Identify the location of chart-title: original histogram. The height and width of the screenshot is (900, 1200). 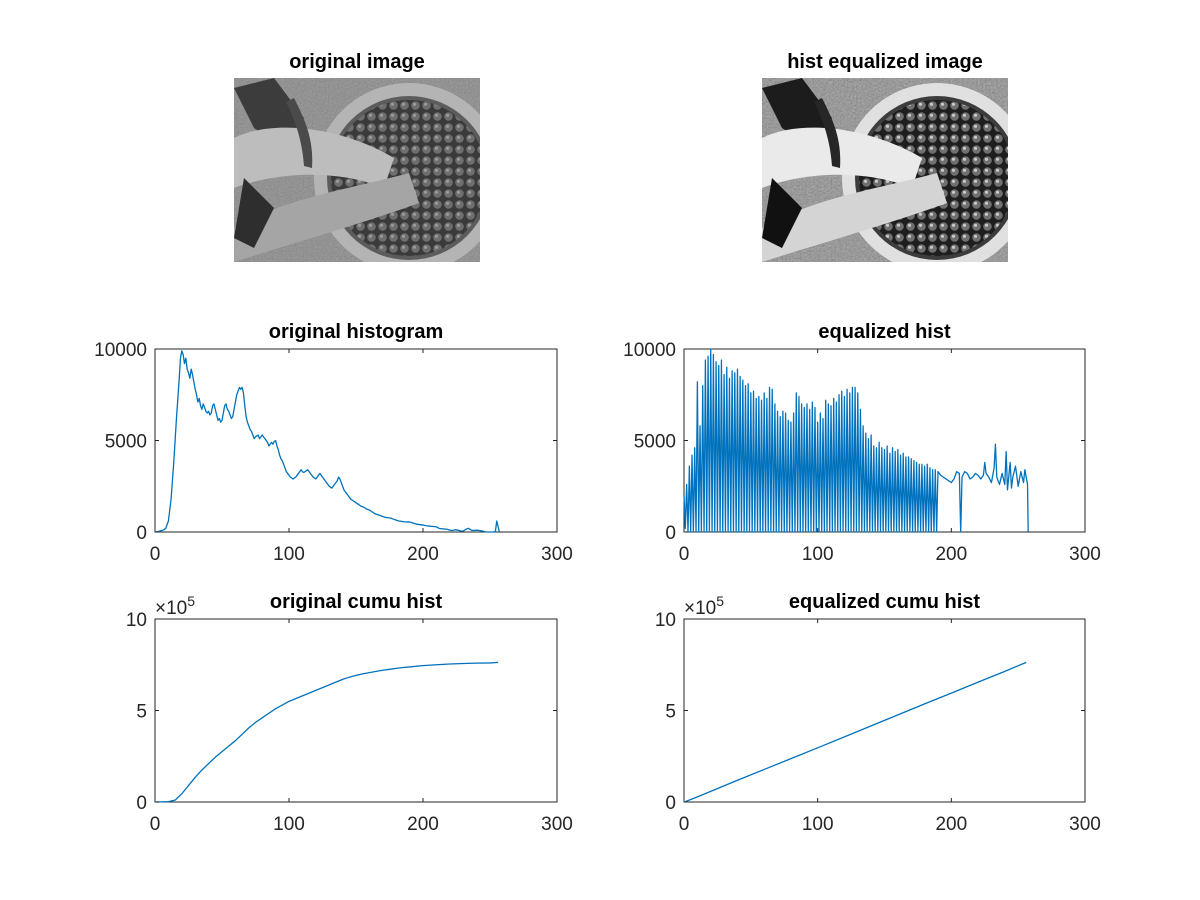
(356, 332).